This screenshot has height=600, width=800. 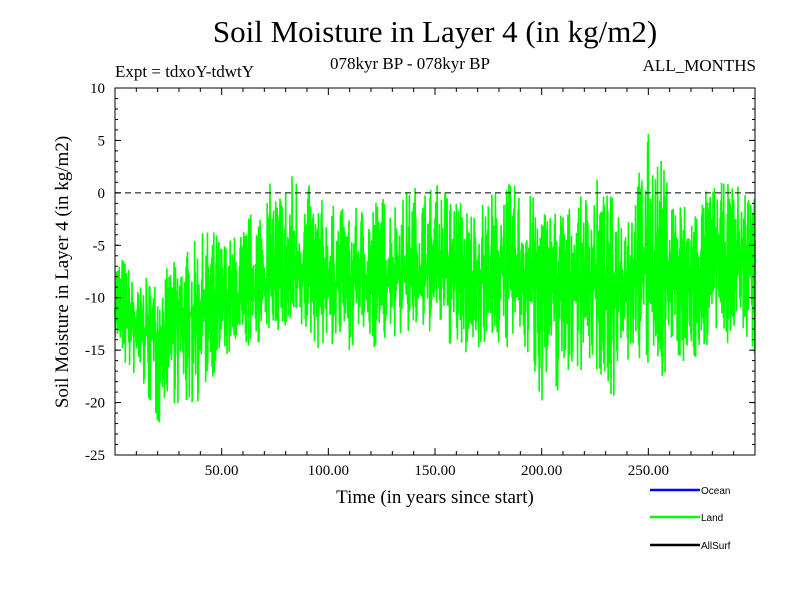 I want to click on legend-label-land: Land, so click(x=712, y=518).